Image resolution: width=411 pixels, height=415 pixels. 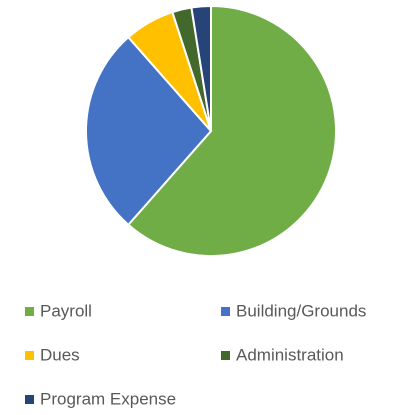 I want to click on legend-label: Payroll, so click(x=66, y=310).